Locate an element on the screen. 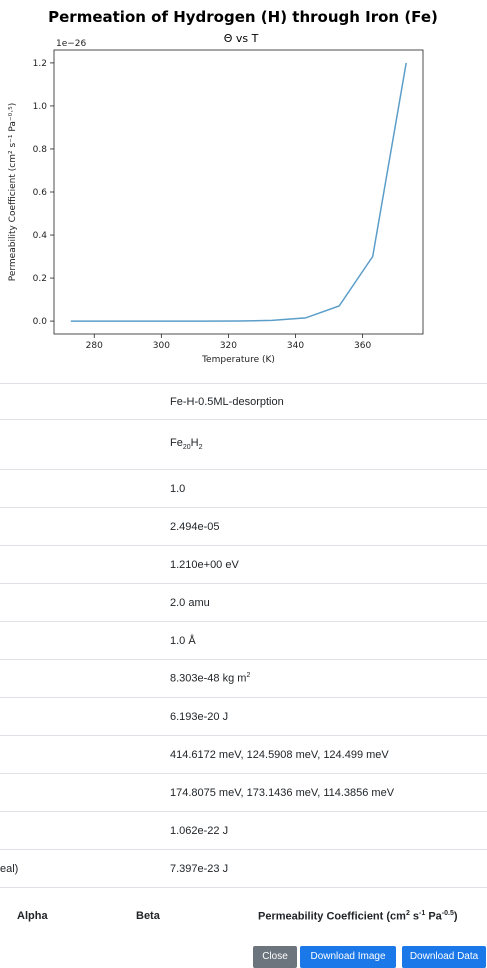 The image size is (487, 968). info-value: 414.6172 meV, 124.5908 meV, 124.499 meV is located at coordinates (321, 754).